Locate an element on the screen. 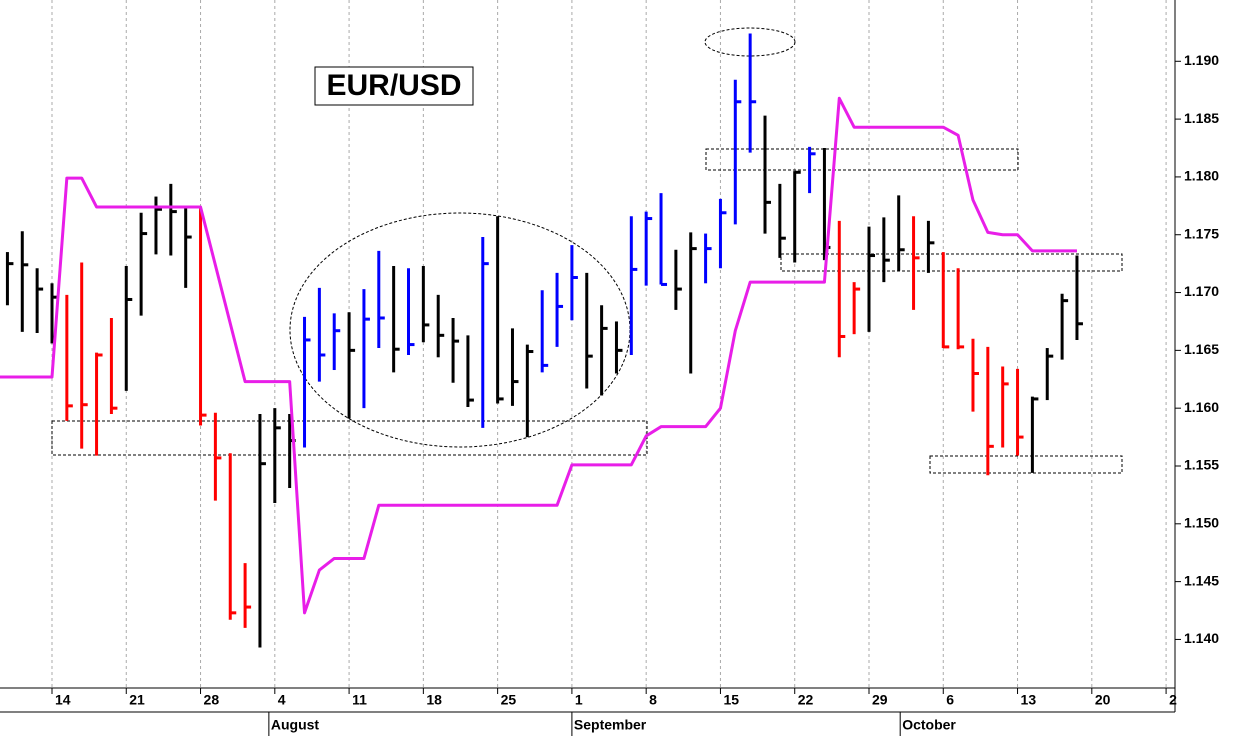 The height and width of the screenshot is (736, 1246). month-label: August is located at coordinates (295, 725).